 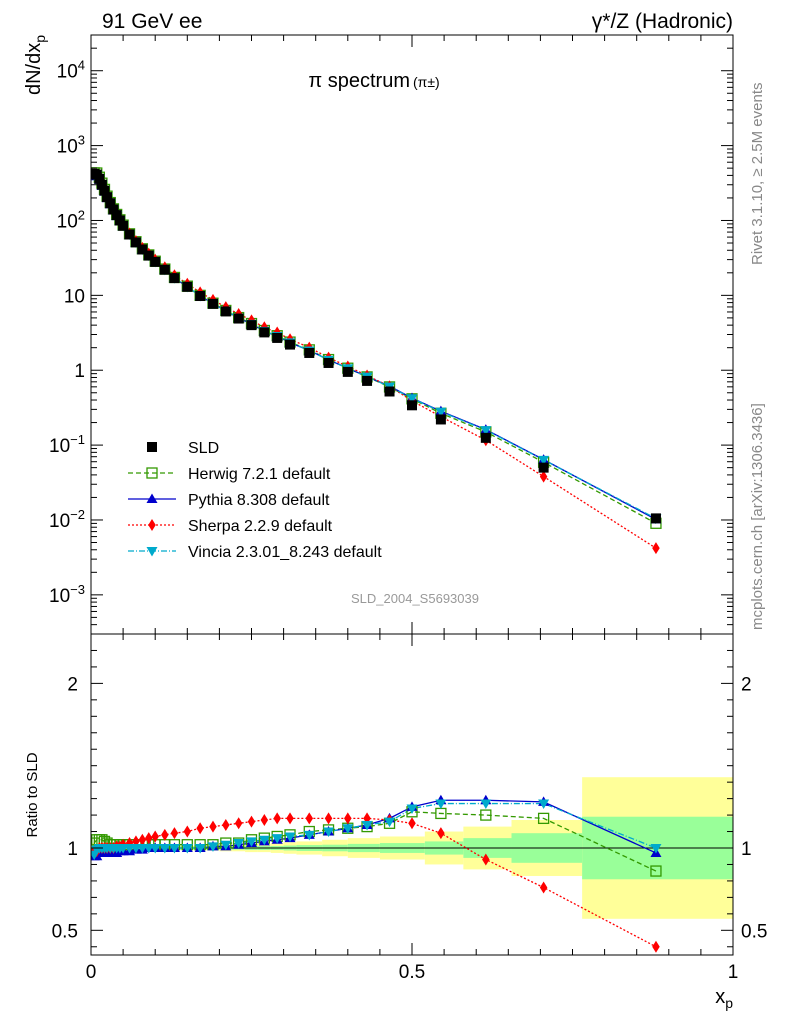 I want to click on legend-label: Vincia 2.3.01_8.243 default, so click(x=285, y=552).